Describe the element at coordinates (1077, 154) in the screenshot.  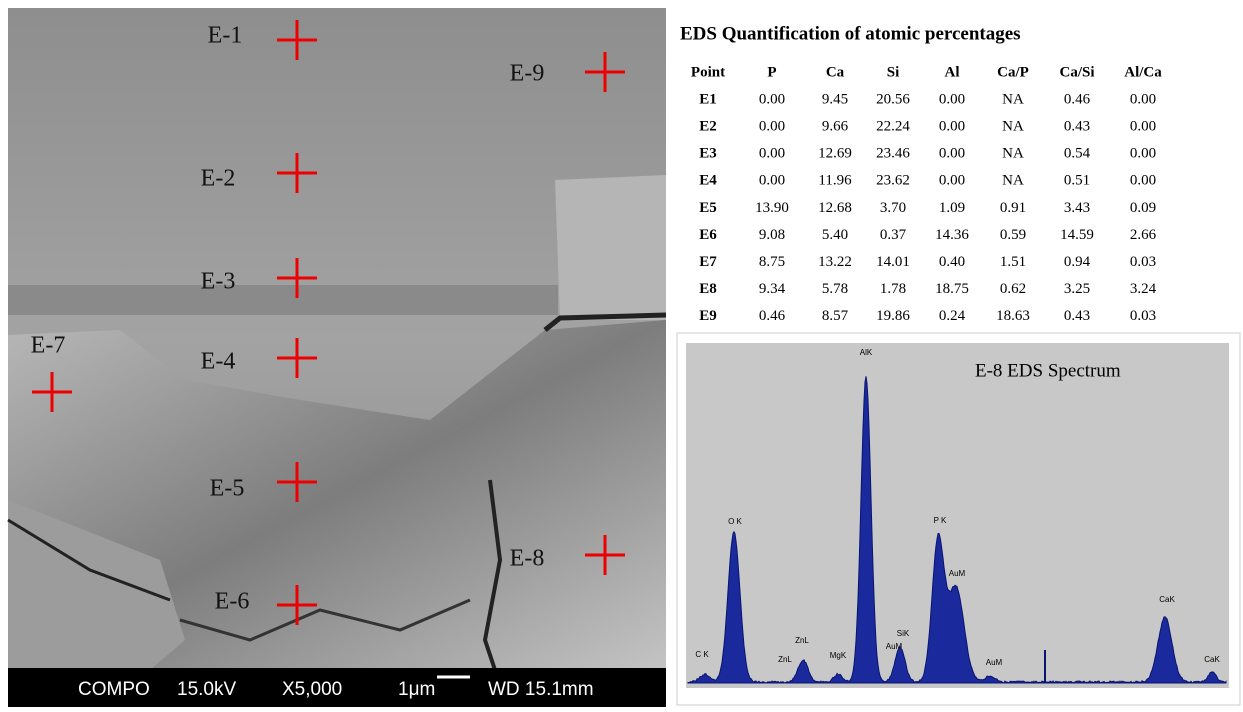
I see `table-cell: 0.54` at that location.